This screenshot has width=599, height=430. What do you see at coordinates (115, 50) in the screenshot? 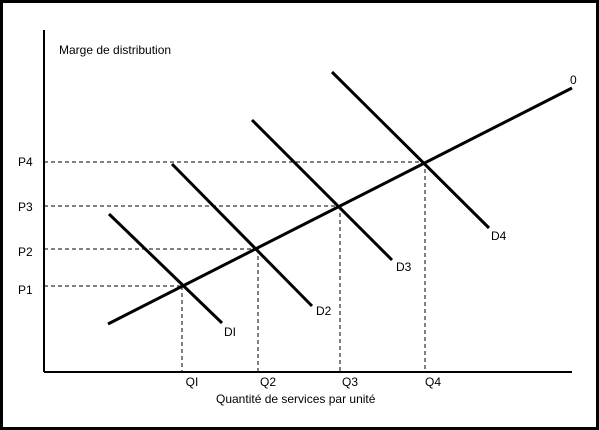
I see `y-axis-title: Marge de distribution` at bounding box center [115, 50].